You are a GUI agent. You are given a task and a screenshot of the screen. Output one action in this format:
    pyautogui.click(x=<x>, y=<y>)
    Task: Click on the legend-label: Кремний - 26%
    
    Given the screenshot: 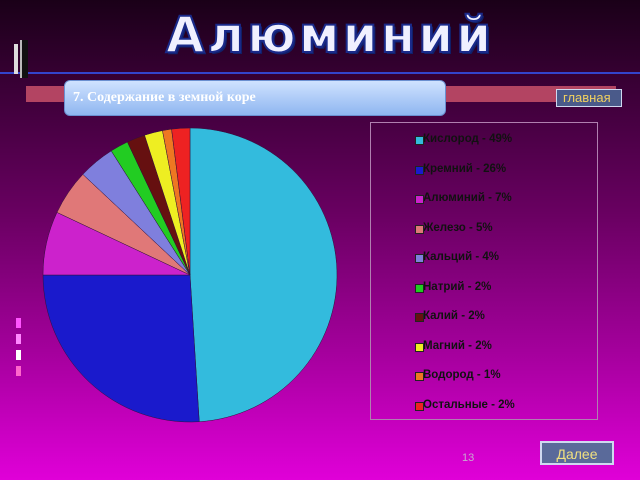 What is the action you would take?
    pyautogui.click(x=465, y=168)
    